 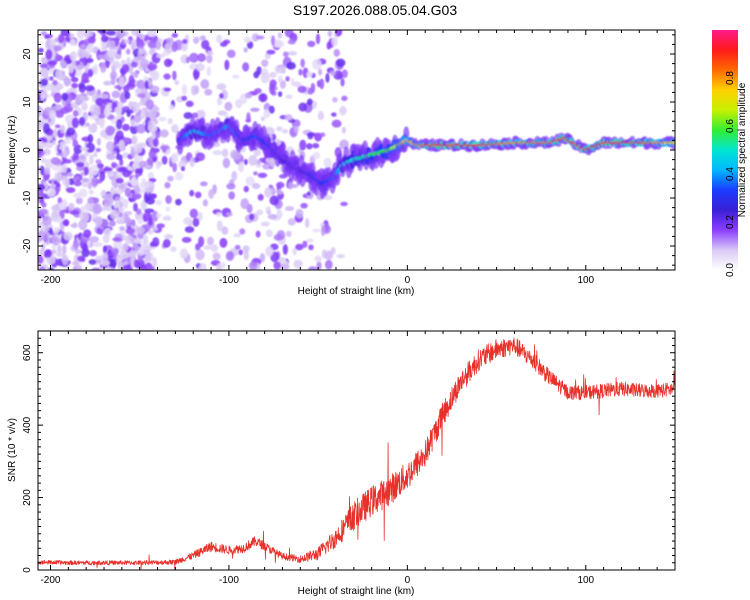 I want to click on spectrogram-y-tick-label: -10, so click(x=27, y=197).